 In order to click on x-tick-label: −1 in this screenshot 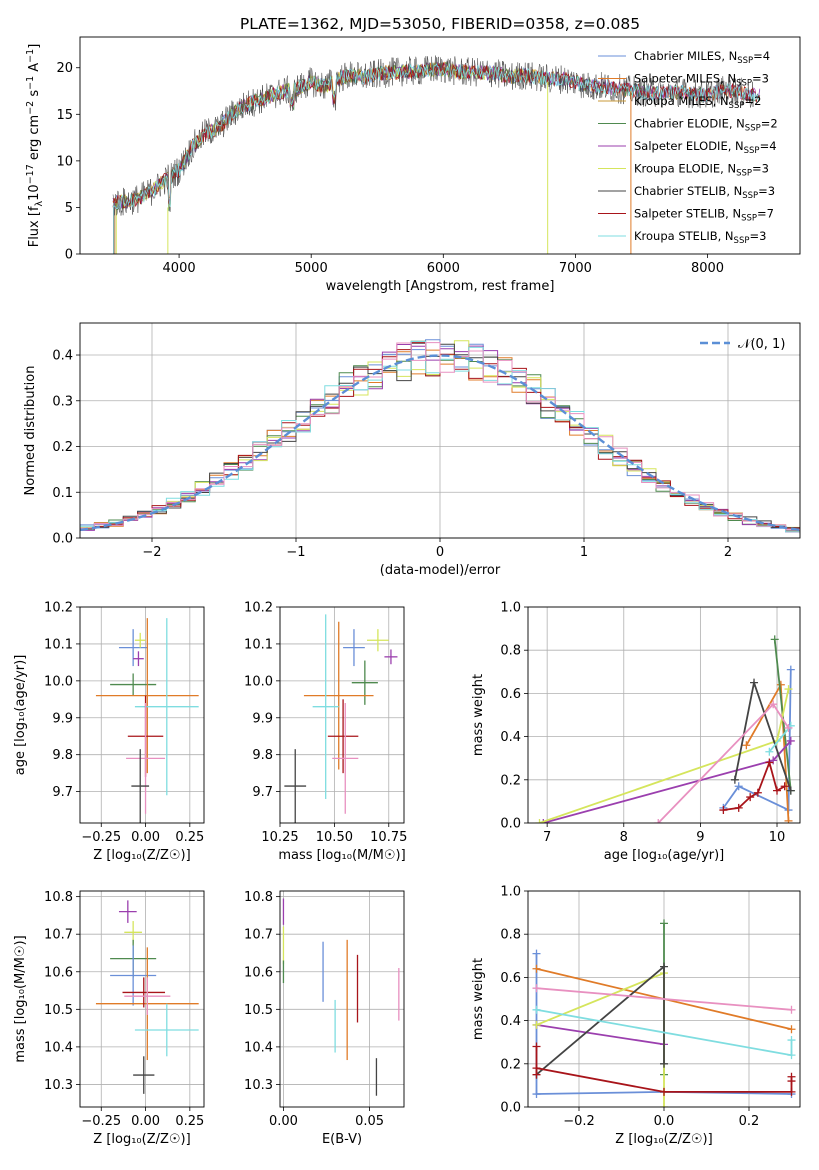, I will do `click(295, 552)`.